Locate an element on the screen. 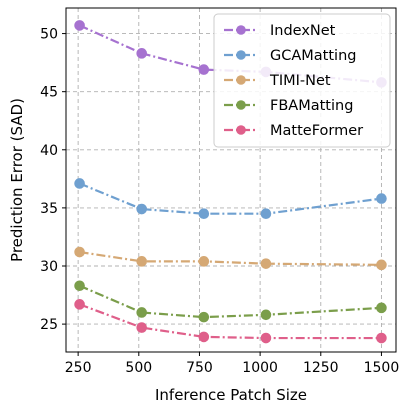  legend-label: IndexNet is located at coordinates (303, 31).